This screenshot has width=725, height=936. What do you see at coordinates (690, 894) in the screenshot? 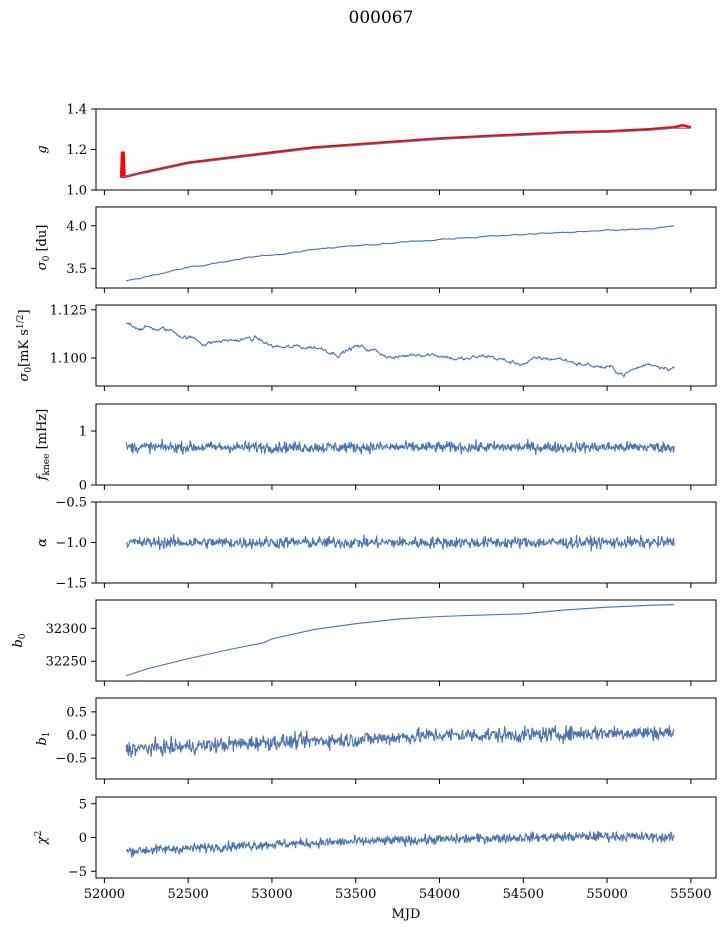
I see `x-tick-label: 55500` at bounding box center [690, 894].